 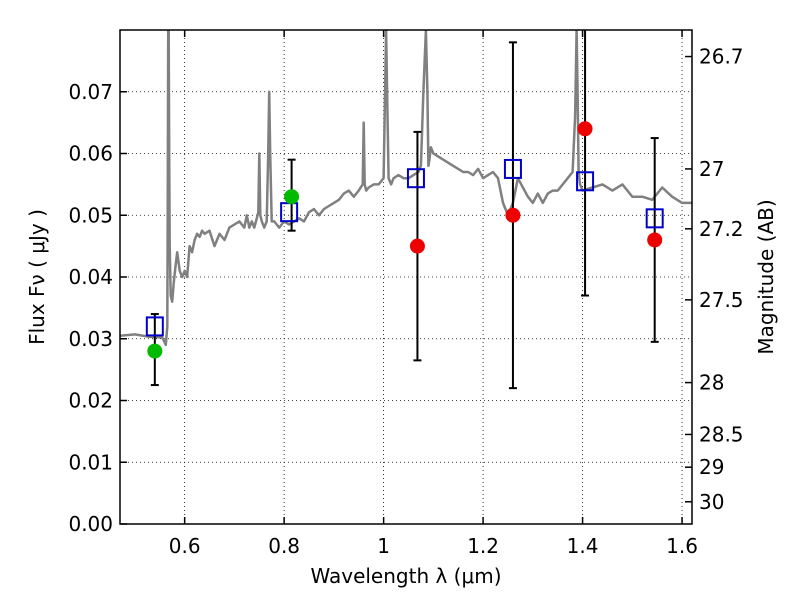 I want to click on y-axis-right-label: Magnitude (AB), so click(x=766, y=276).